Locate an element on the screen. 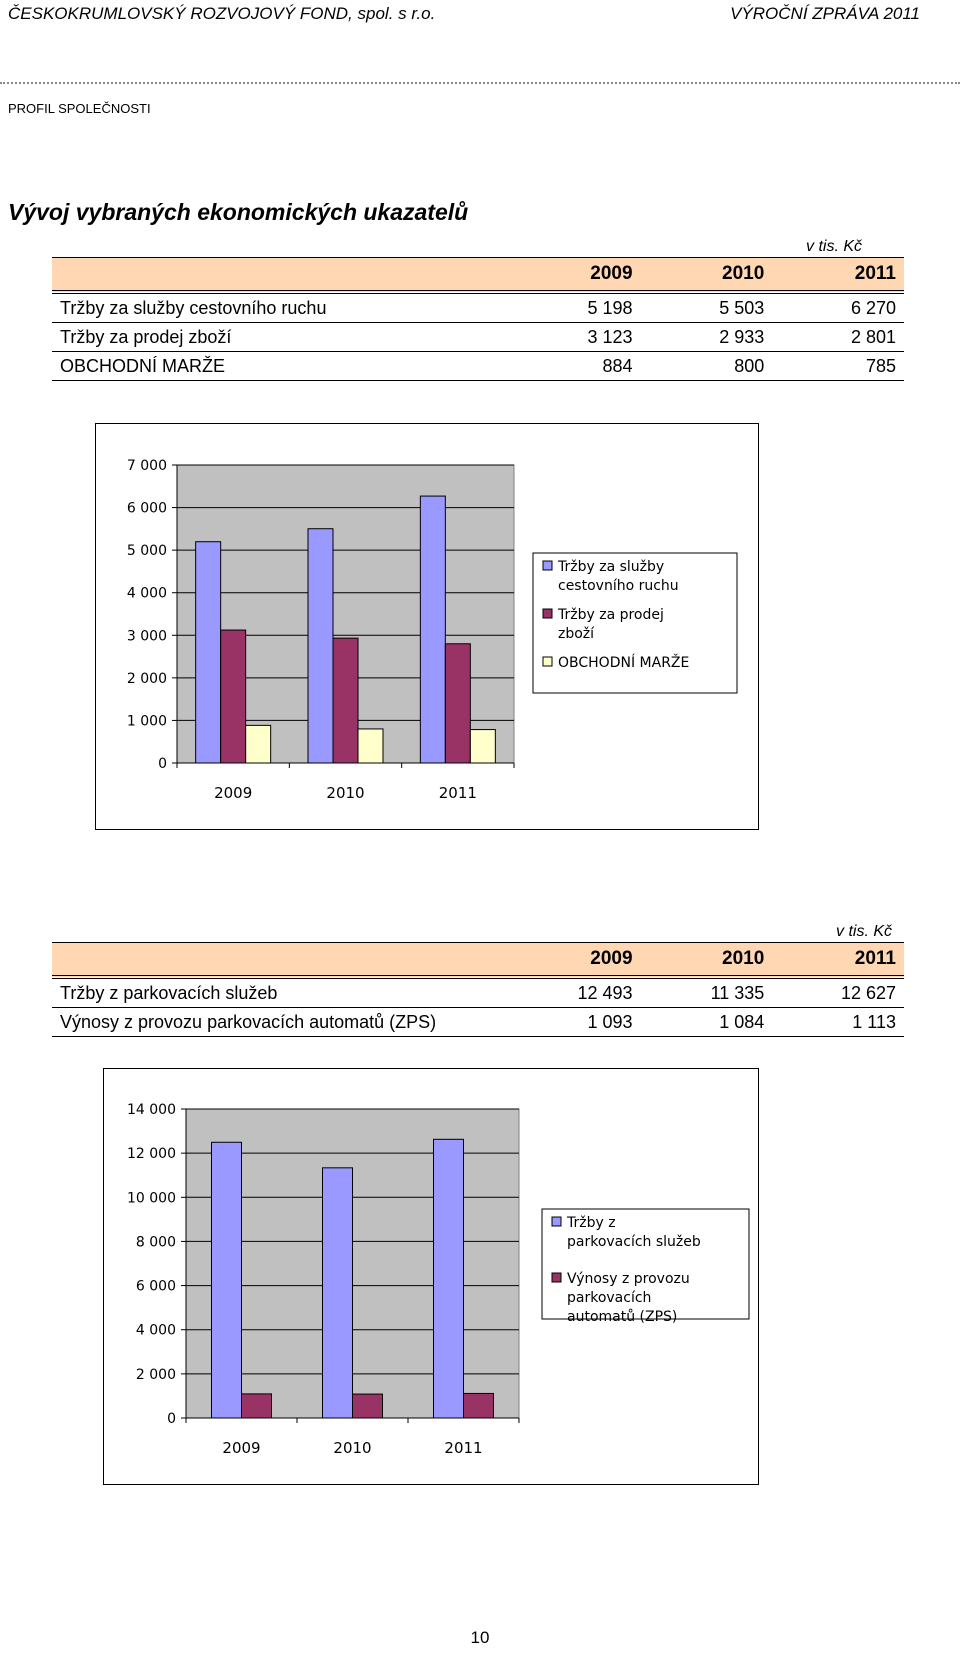 The height and width of the screenshot is (1654, 960). y-tick-label: 8 000 is located at coordinates (156, 1242).